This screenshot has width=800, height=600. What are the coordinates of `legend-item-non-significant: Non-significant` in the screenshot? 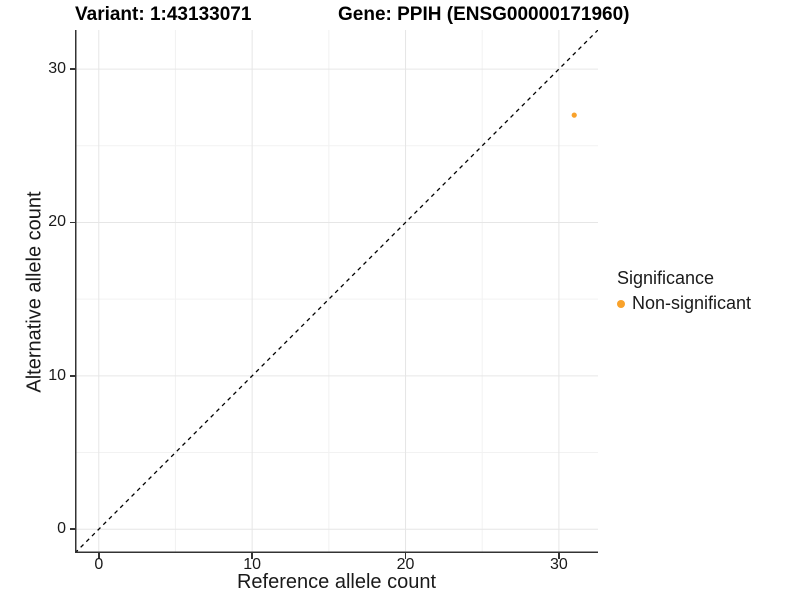 It's located at (684, 303).